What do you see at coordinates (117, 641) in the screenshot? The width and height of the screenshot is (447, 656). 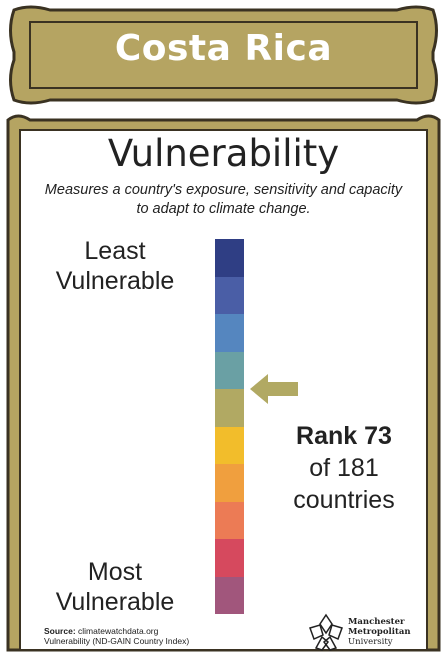 I see `source-index: Vulnerability (ND-GAIN Country Index)` at bounding box center [117, 641].